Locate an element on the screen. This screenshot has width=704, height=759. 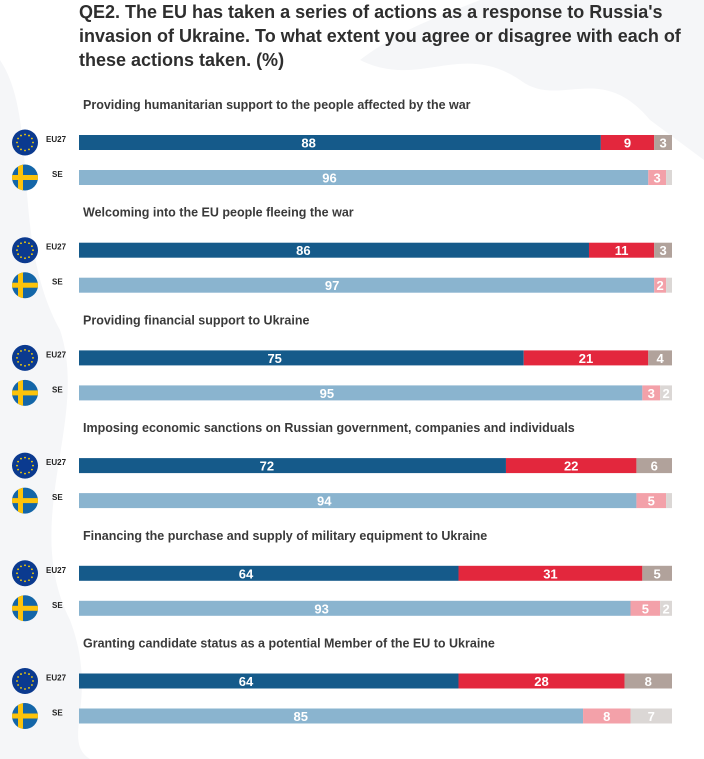
value-label: 93 is located at coordinates (321, 608).